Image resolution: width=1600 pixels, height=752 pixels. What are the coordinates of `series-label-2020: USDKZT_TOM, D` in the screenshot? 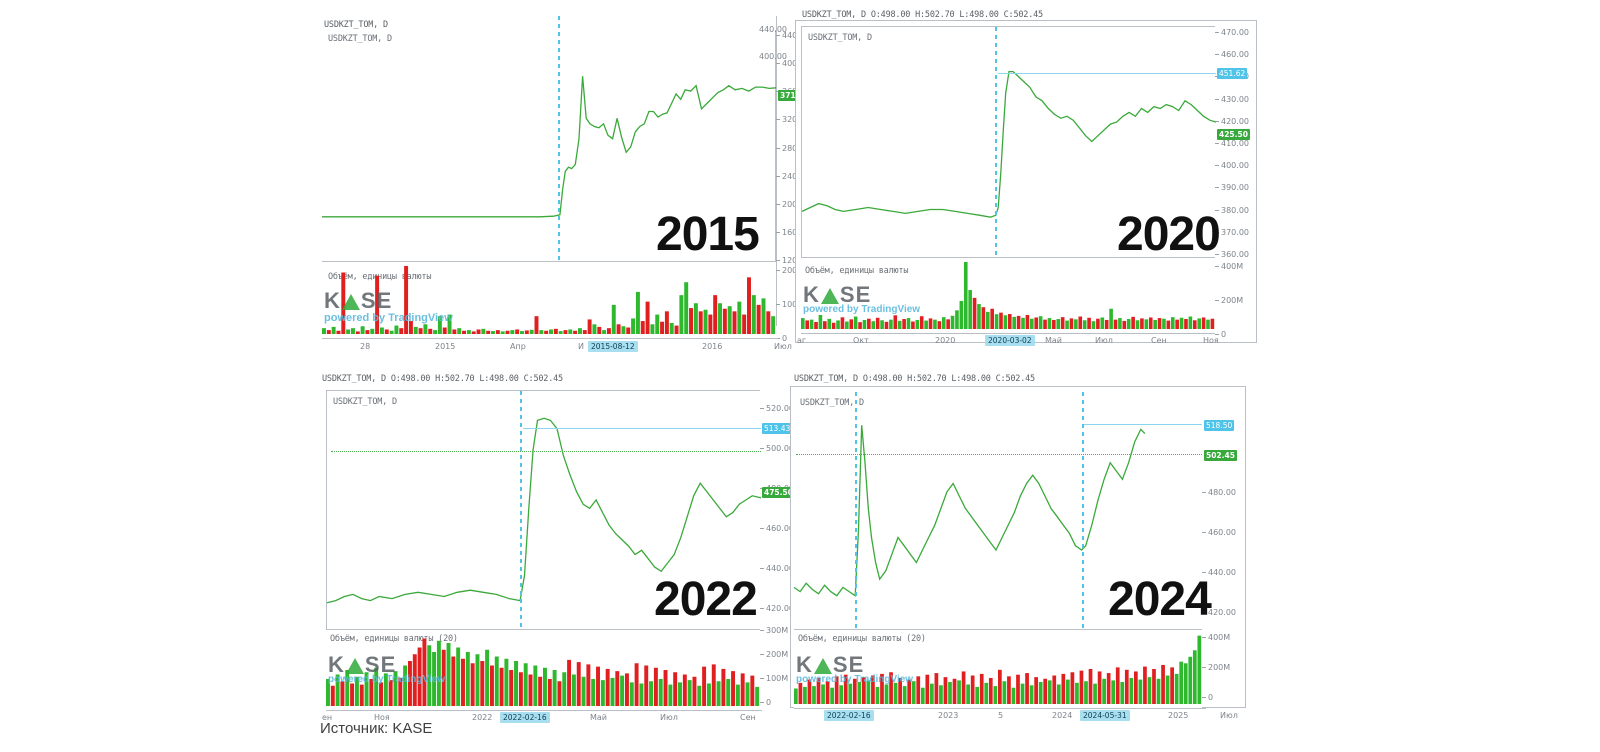 It's located at (840, 38).